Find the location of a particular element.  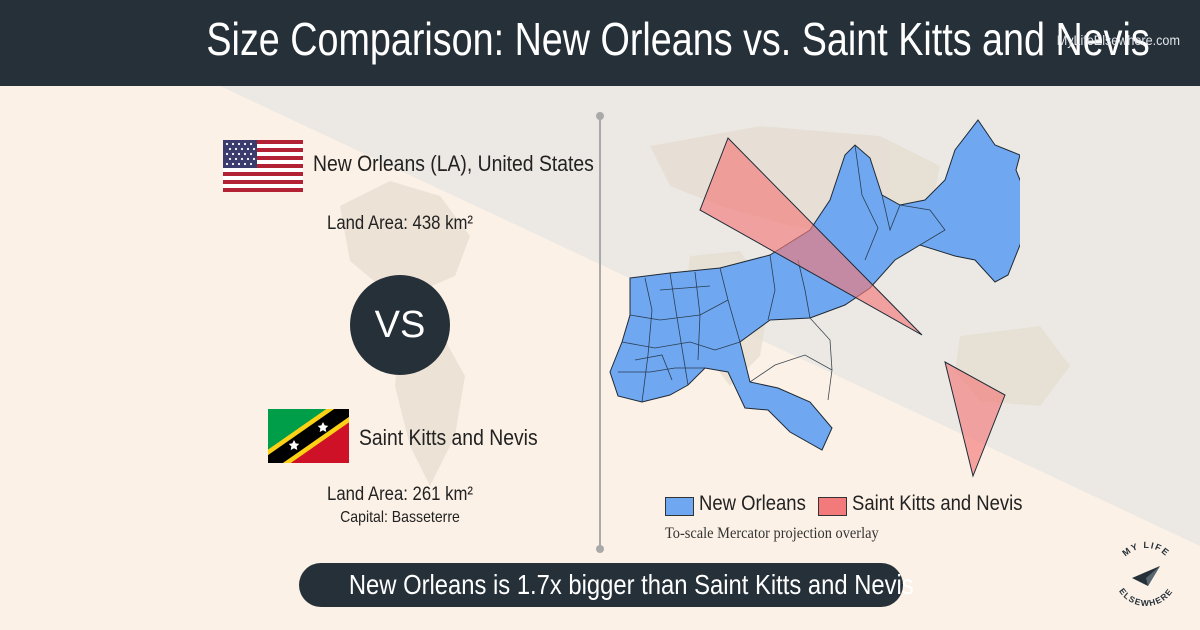

saint-kitts-shape is located at coordinates (811, 236).